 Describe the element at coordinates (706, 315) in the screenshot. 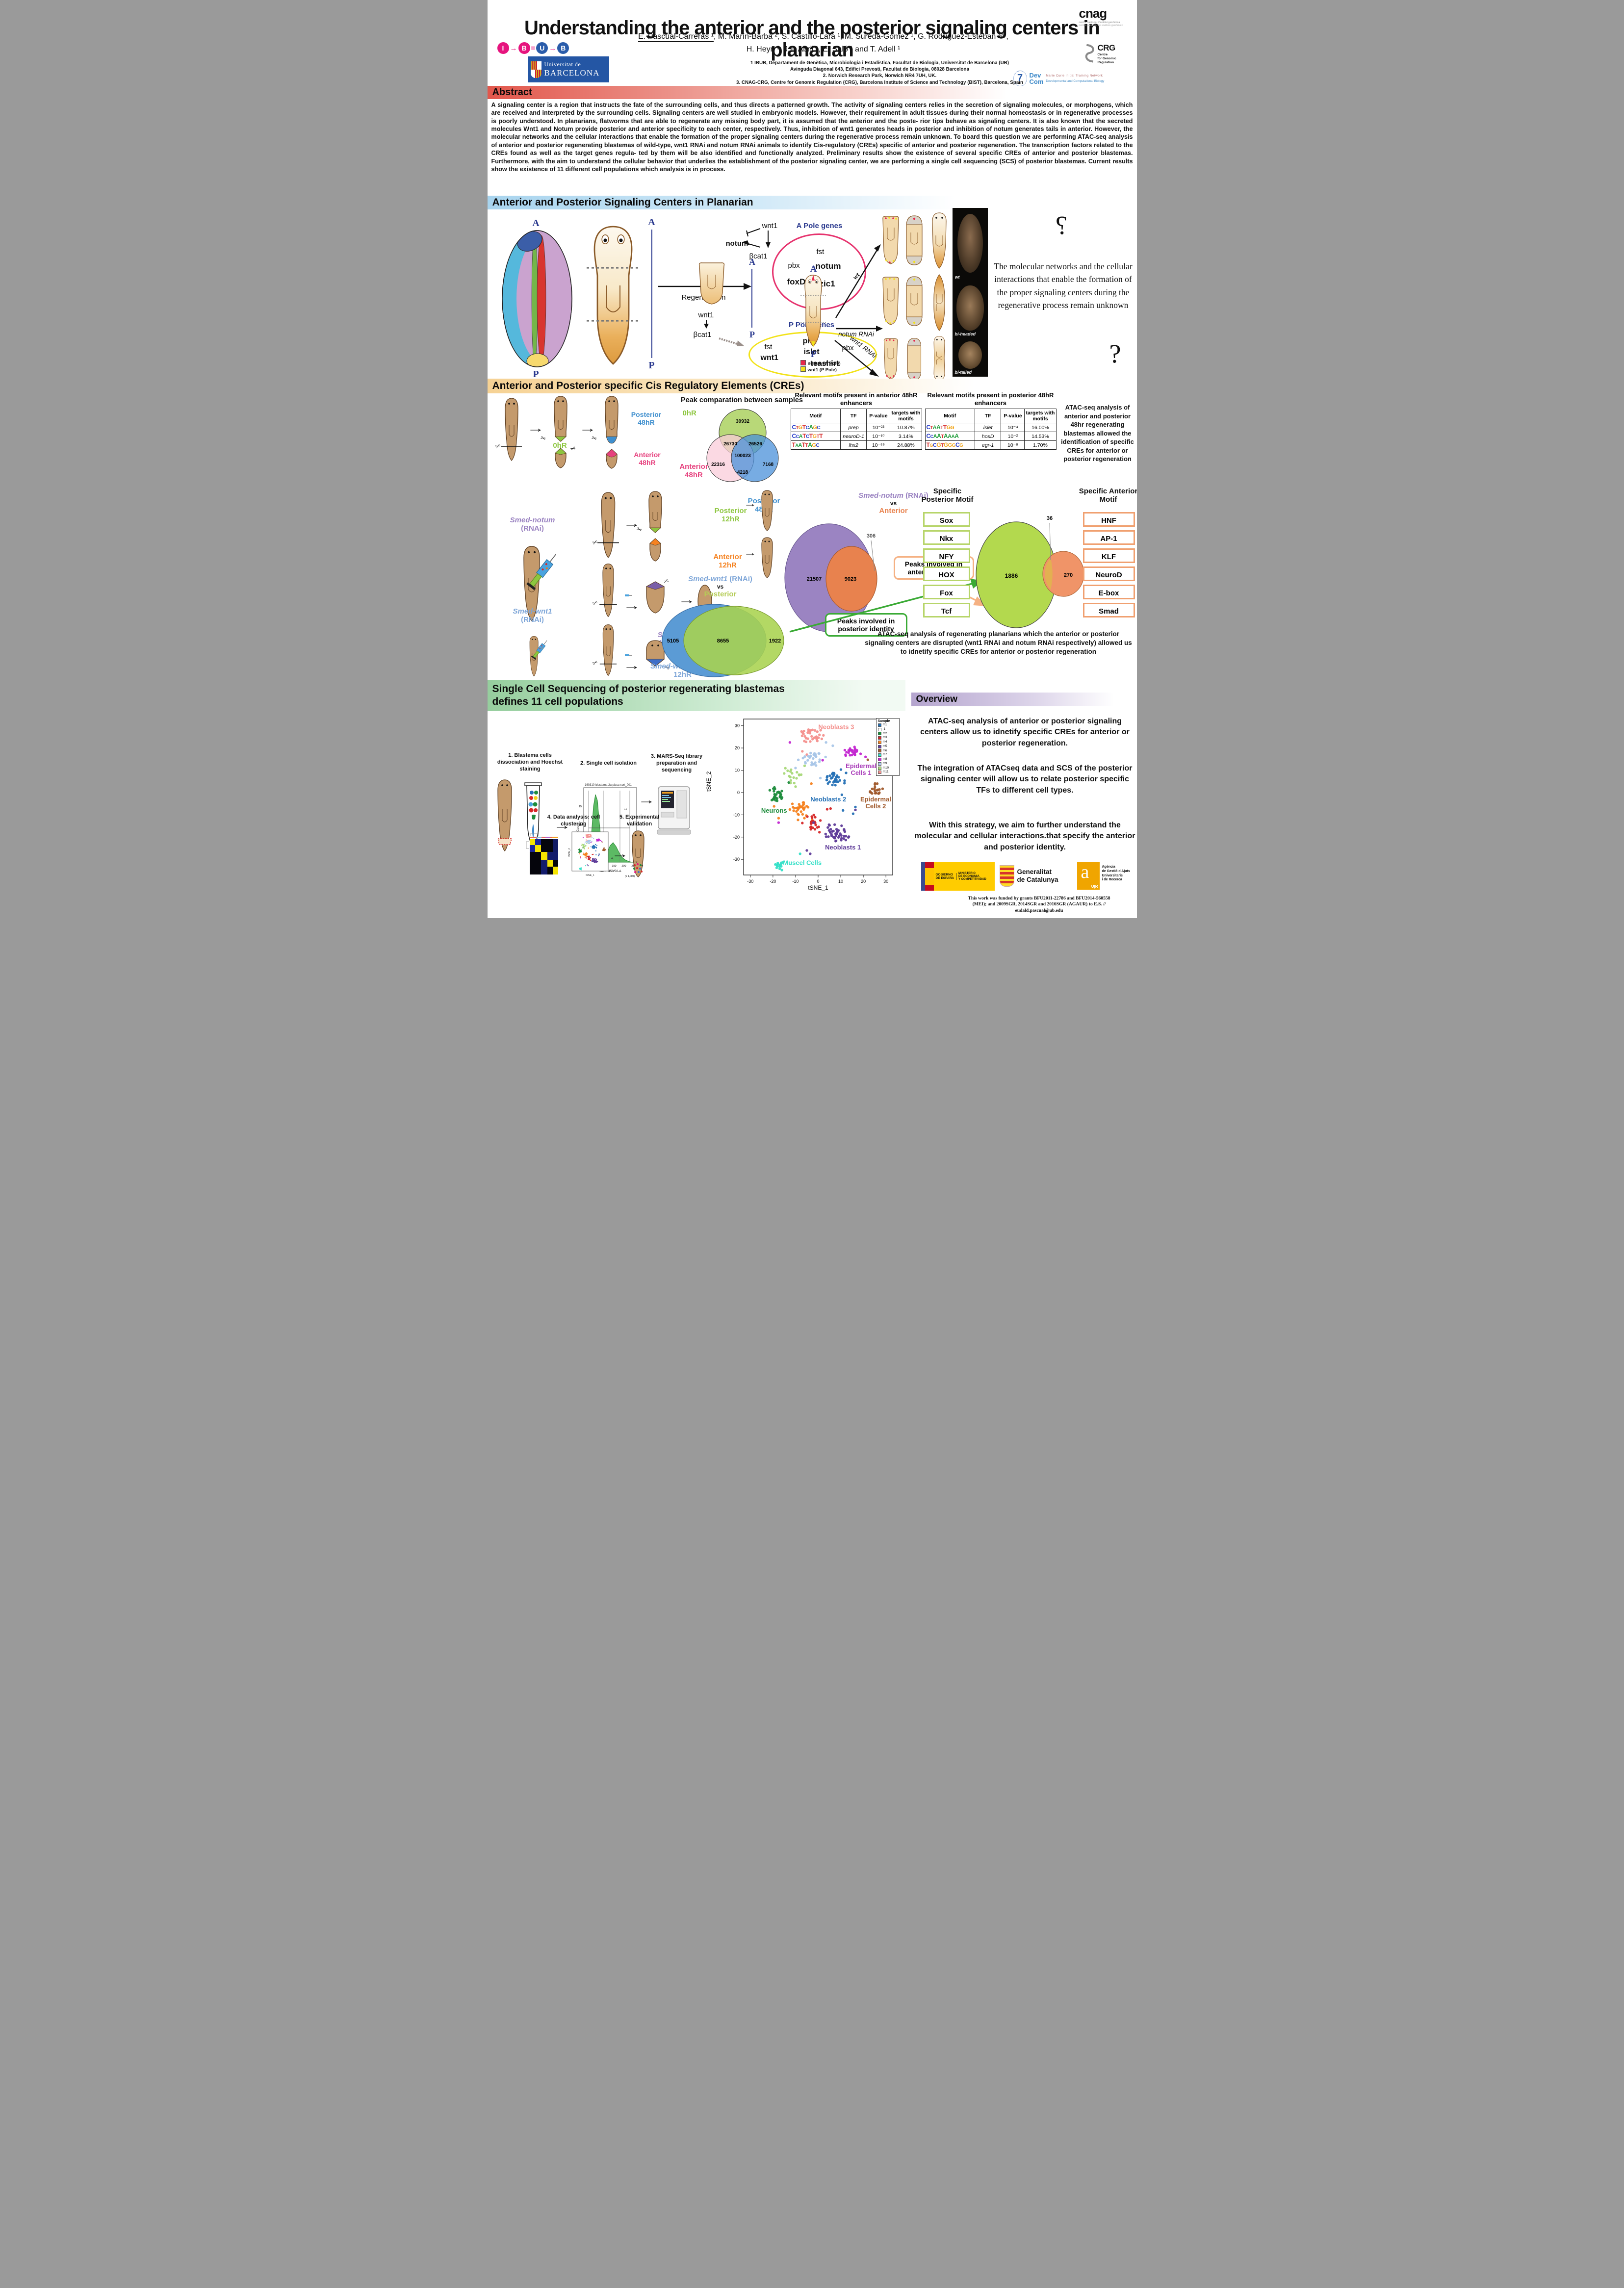

I see `wnt1-label-posterior: wnt1` at that location.